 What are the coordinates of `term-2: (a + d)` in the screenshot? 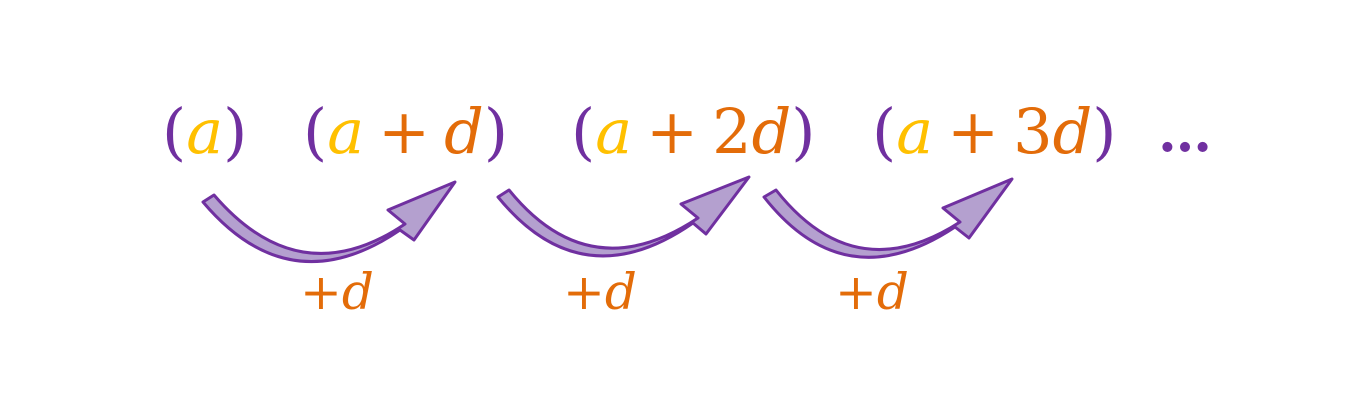 It's located at (405, 132).